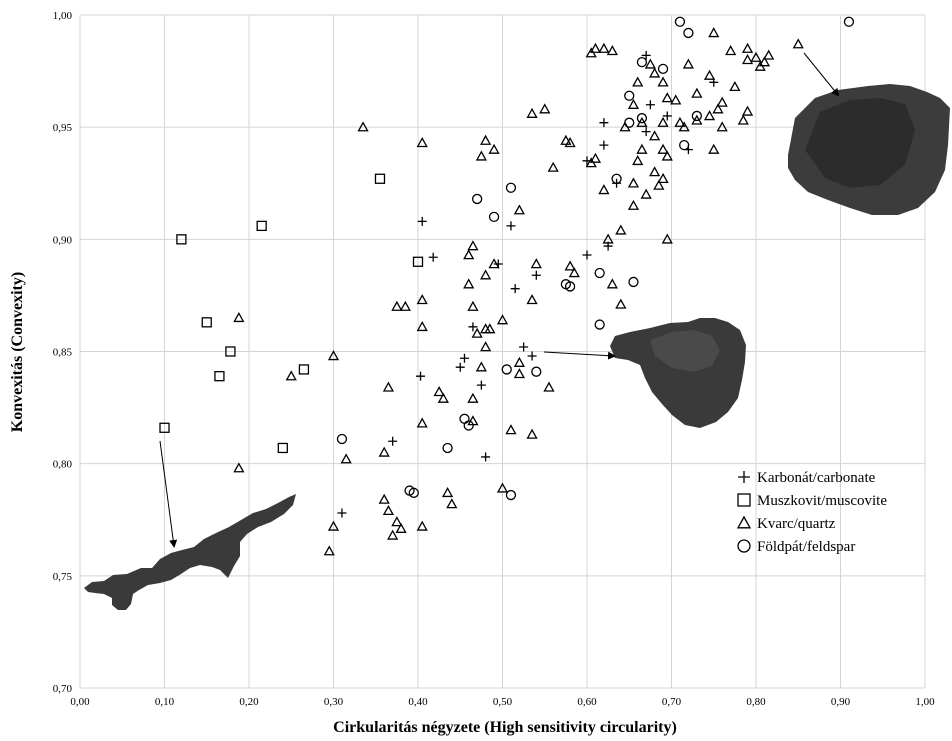 The width and height of the screenshot is (952, 741). What do you see at coordinates (63, 353) in the screenshot?
I see `y-tick-label: 0,85` at bounding box center [63, 353].